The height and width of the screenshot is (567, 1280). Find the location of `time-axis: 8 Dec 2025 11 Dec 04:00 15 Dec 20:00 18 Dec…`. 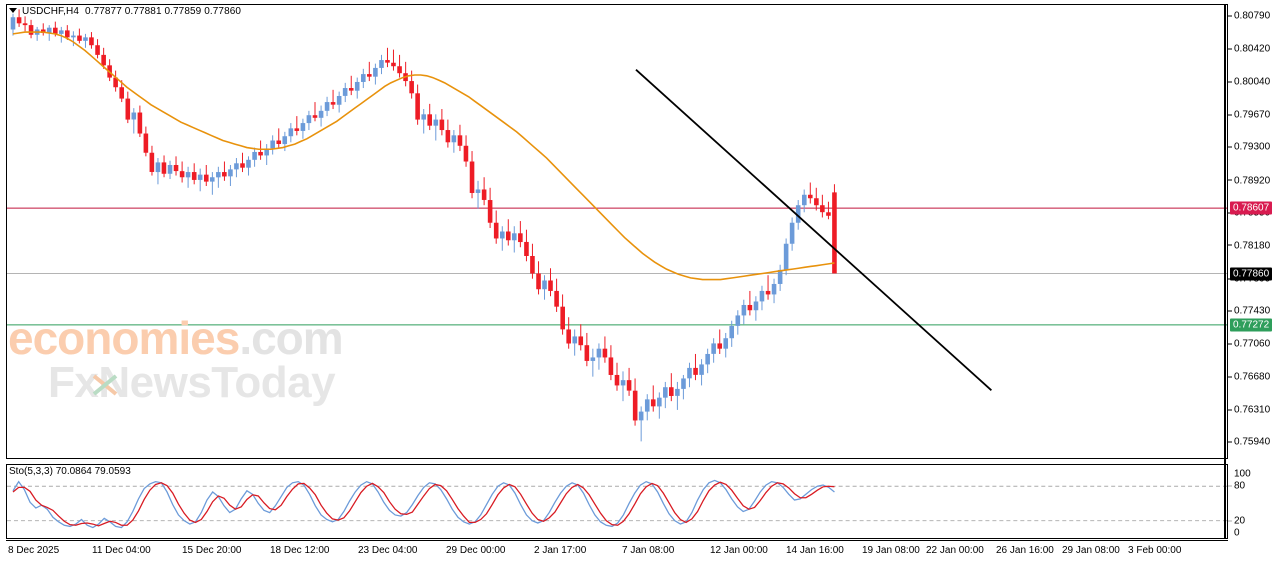

time-axis: 8 Dec 2025 11 Dec 04:00 15 Dec 20:00 18 Dec… is located at coordinates (617, 551).